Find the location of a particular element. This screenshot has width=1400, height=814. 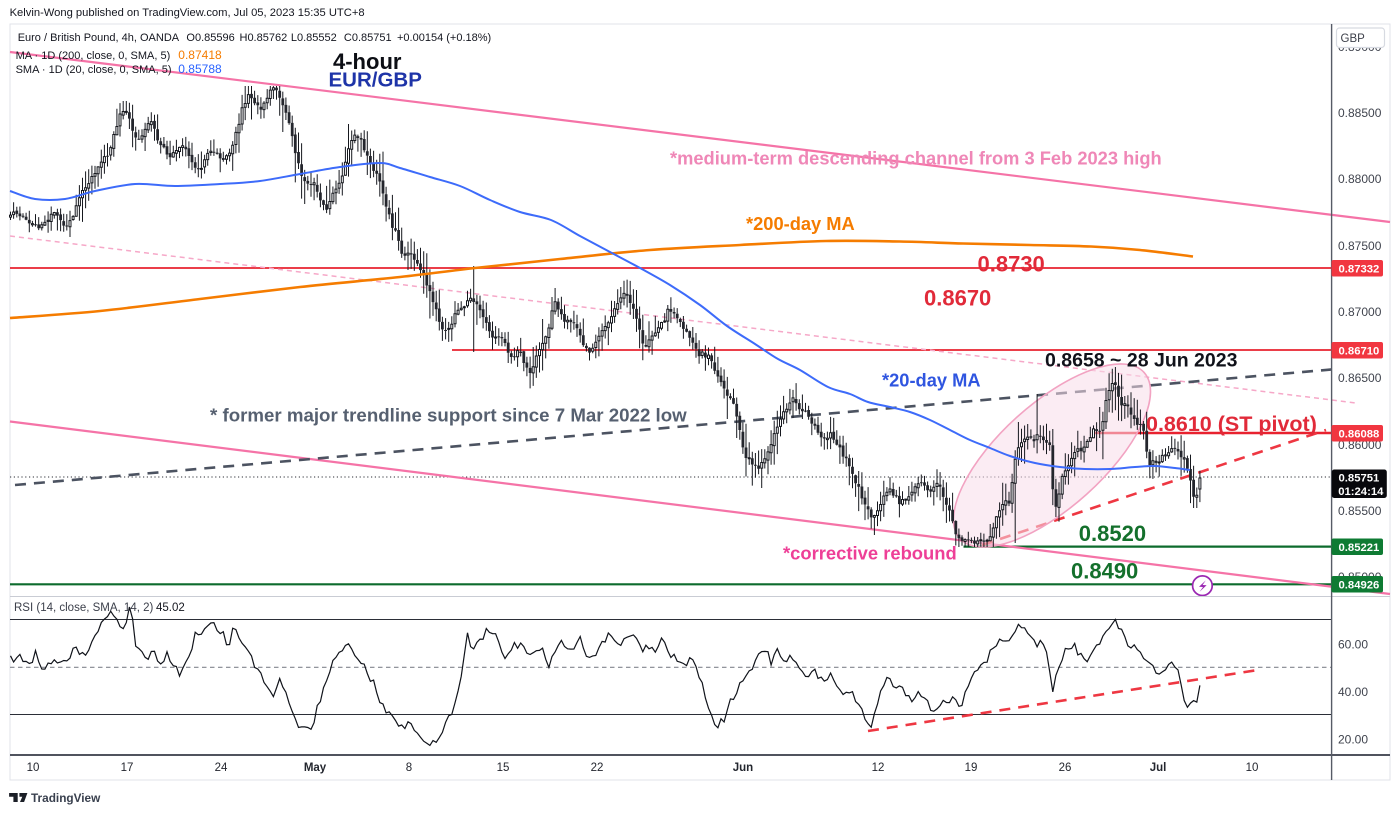

svg-text: 01:24:14 is located at coordinates (1361, 492).